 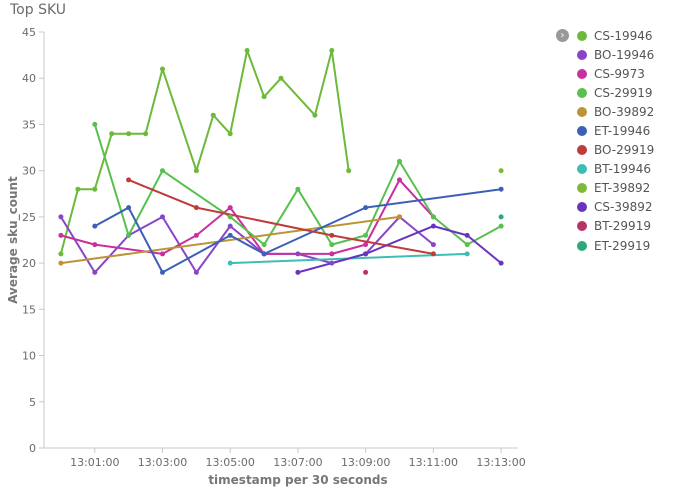 What do you see at coordinates (38, 10) in the screenshot?
I see `chart-title: Top SKU` at bounding box center [38, 10].